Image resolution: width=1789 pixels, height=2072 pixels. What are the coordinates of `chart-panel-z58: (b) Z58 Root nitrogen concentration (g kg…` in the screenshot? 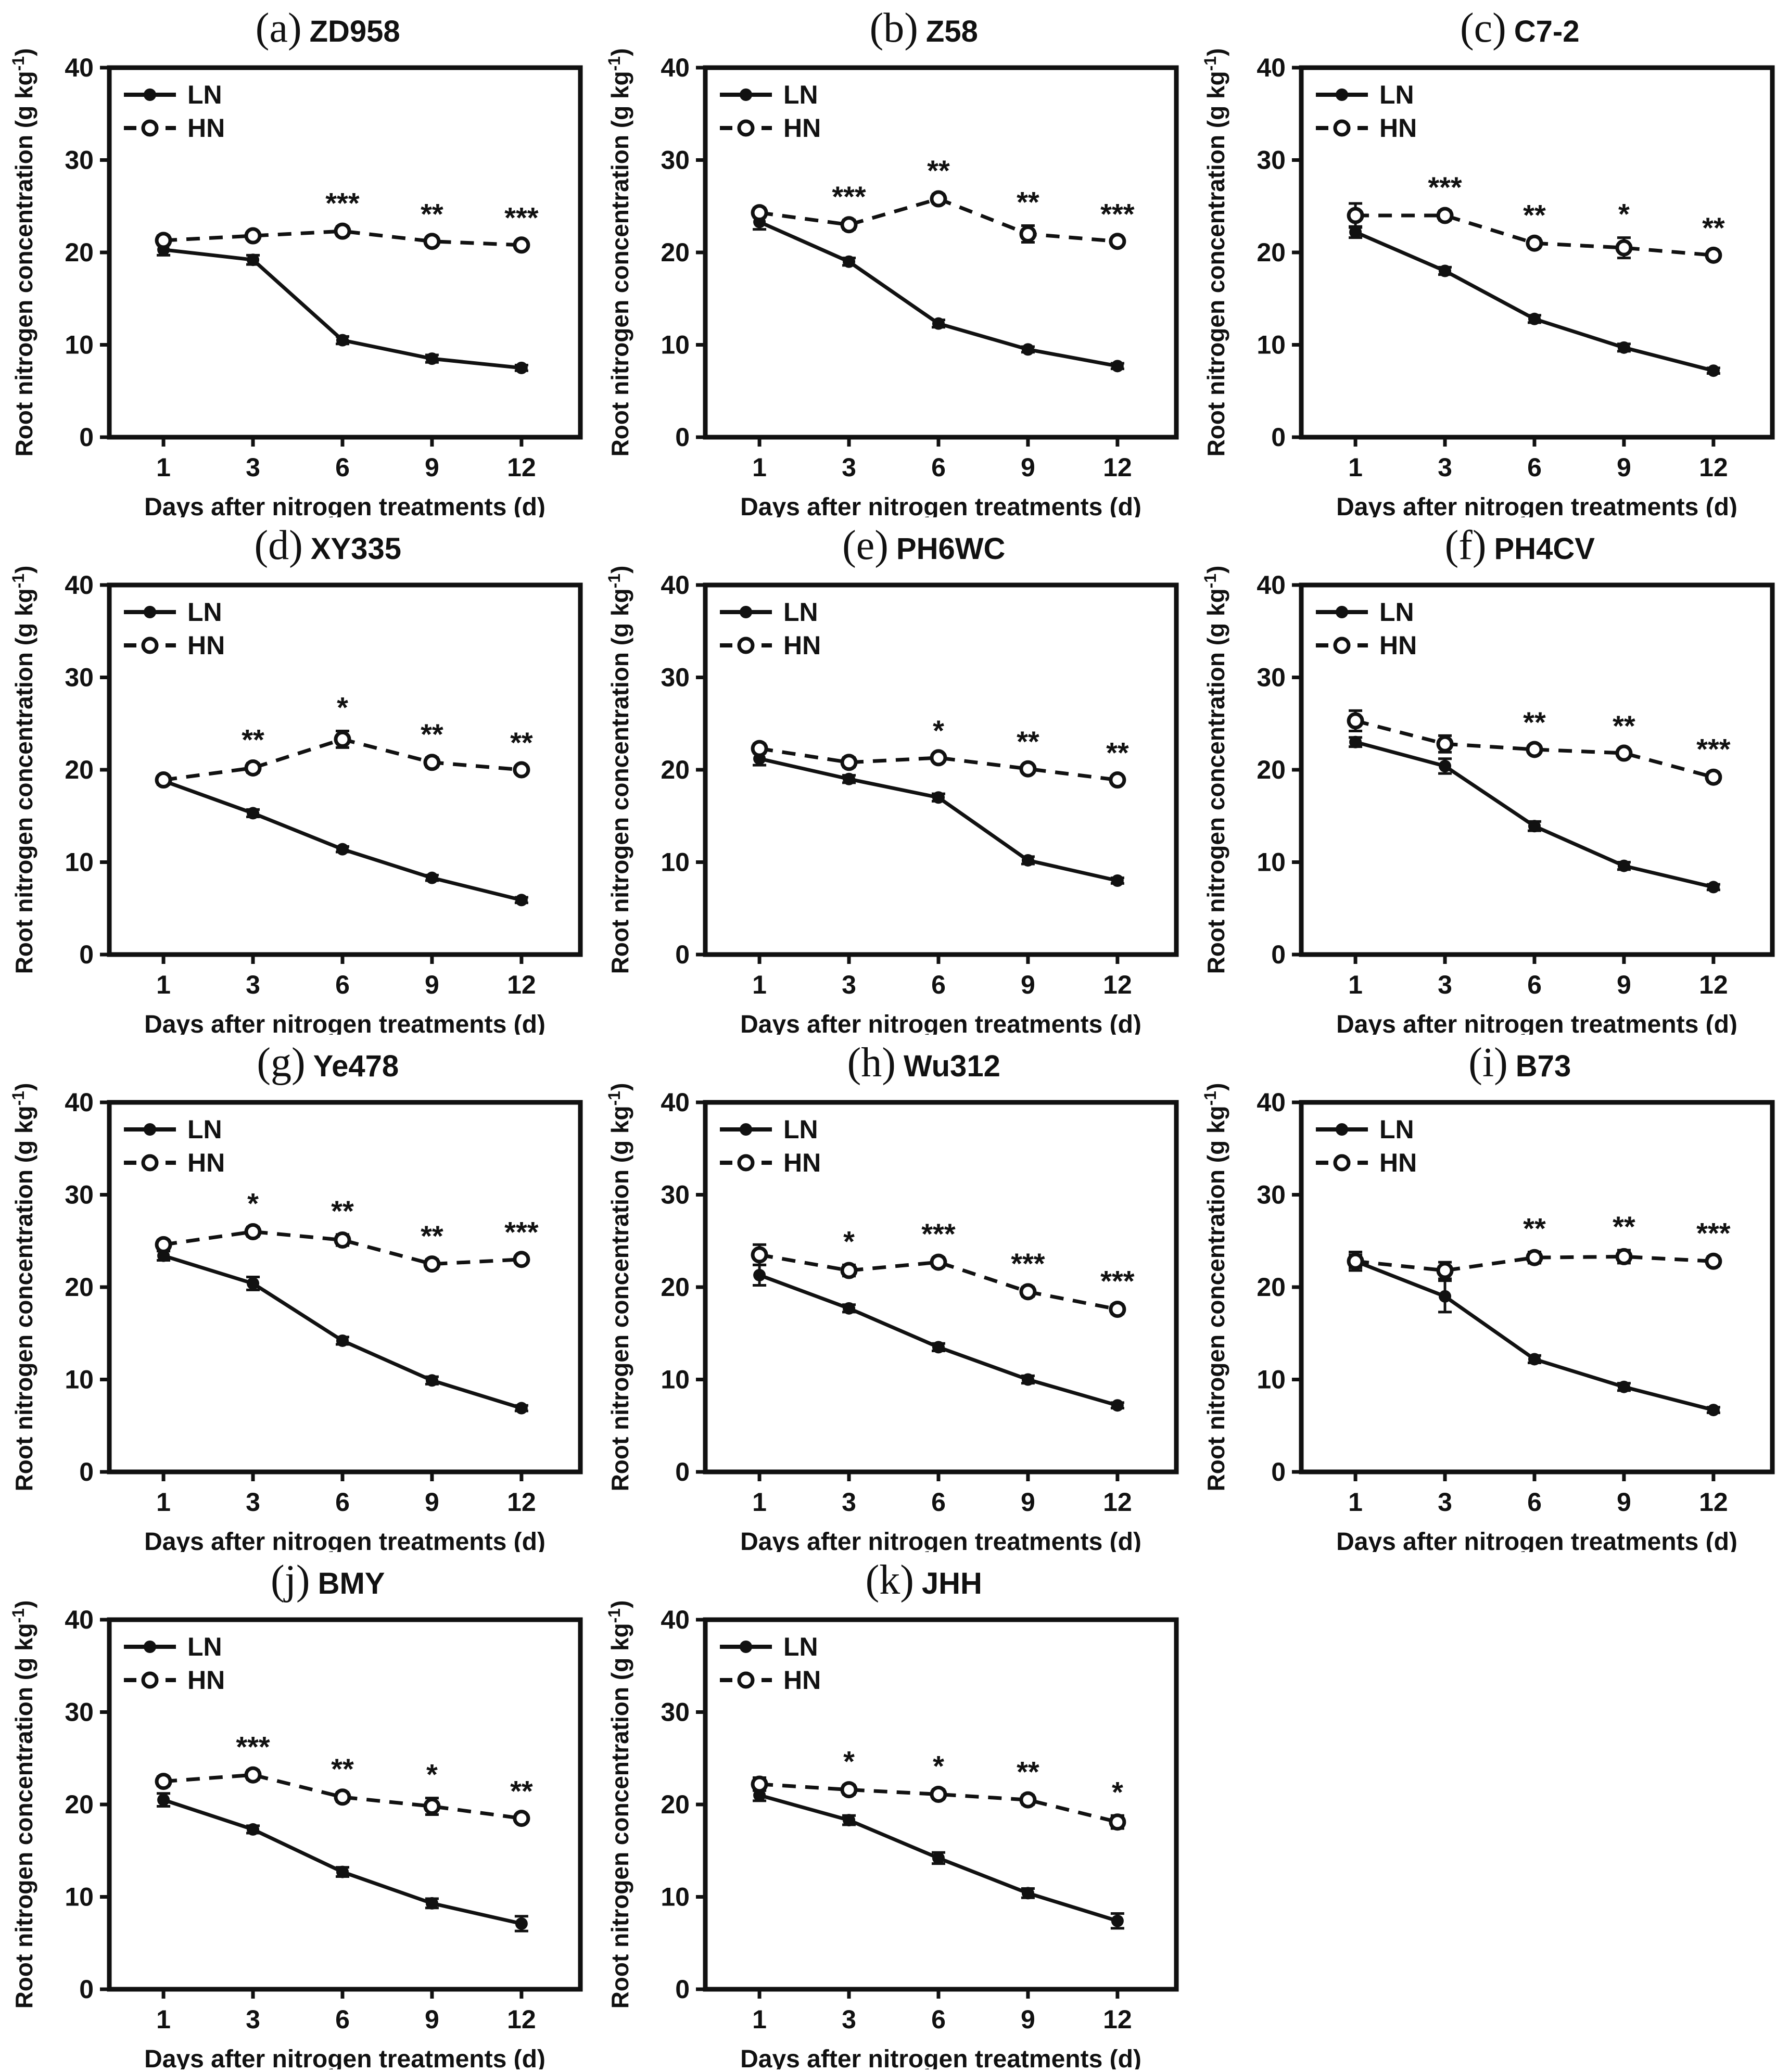 It's located at (894, 260).